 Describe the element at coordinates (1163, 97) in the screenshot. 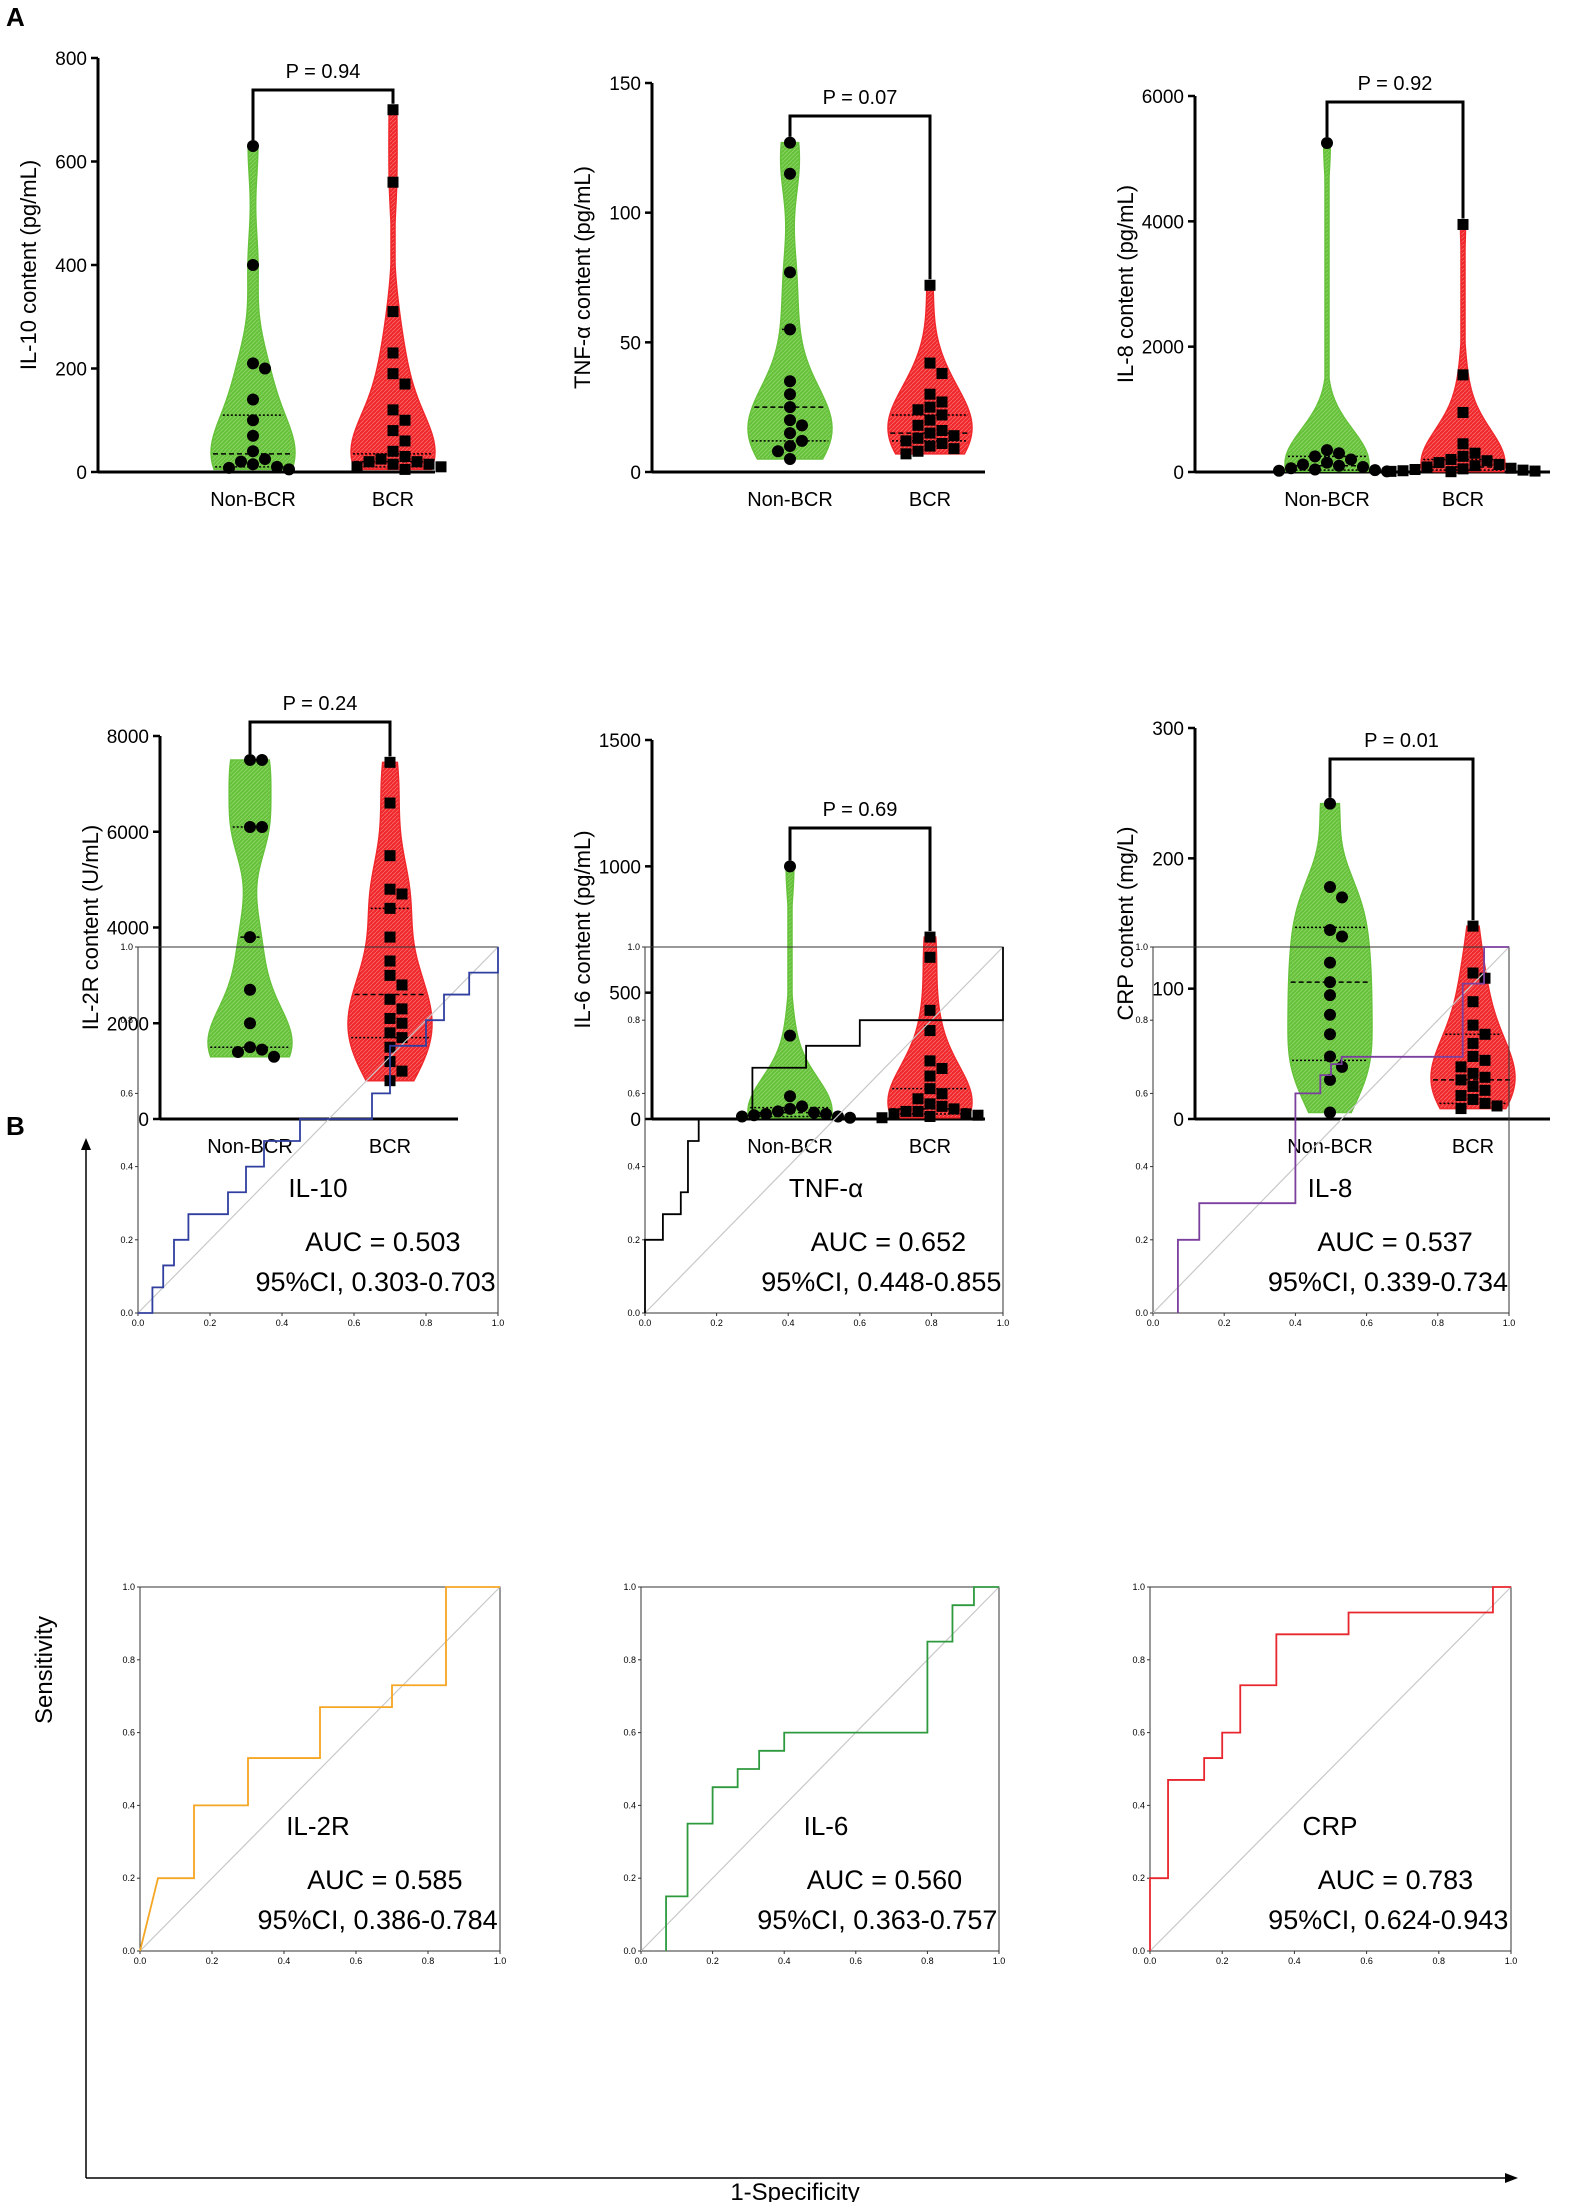

I see `y-tick-label: 6000` at that location.